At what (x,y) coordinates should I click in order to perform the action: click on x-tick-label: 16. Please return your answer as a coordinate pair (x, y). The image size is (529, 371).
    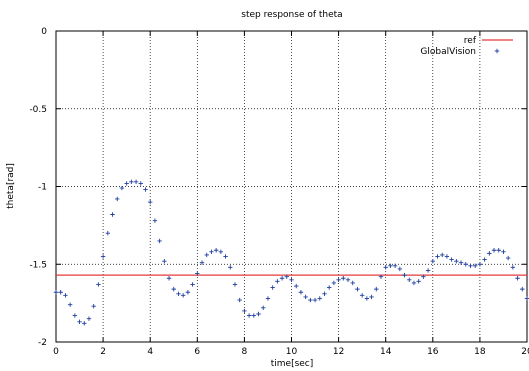
    Looking at the image, I should click on (433, 352).